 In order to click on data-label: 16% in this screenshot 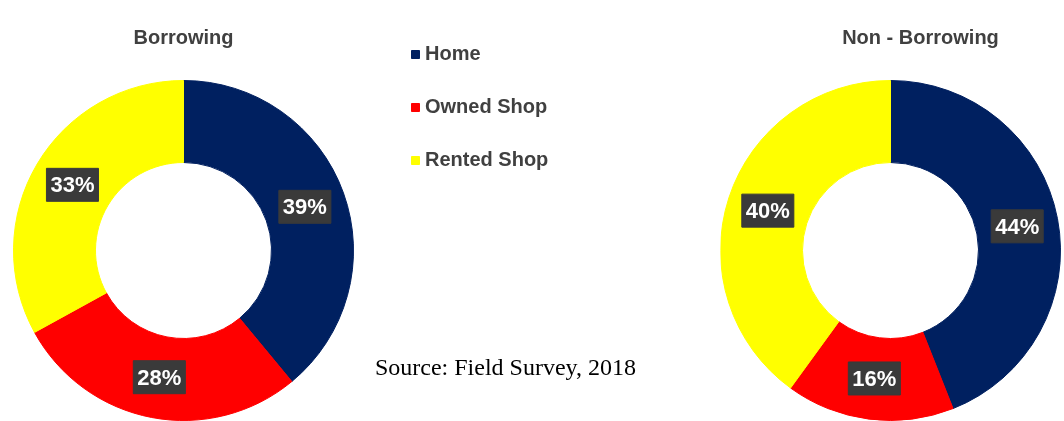, I will do `click(874, 378)`.